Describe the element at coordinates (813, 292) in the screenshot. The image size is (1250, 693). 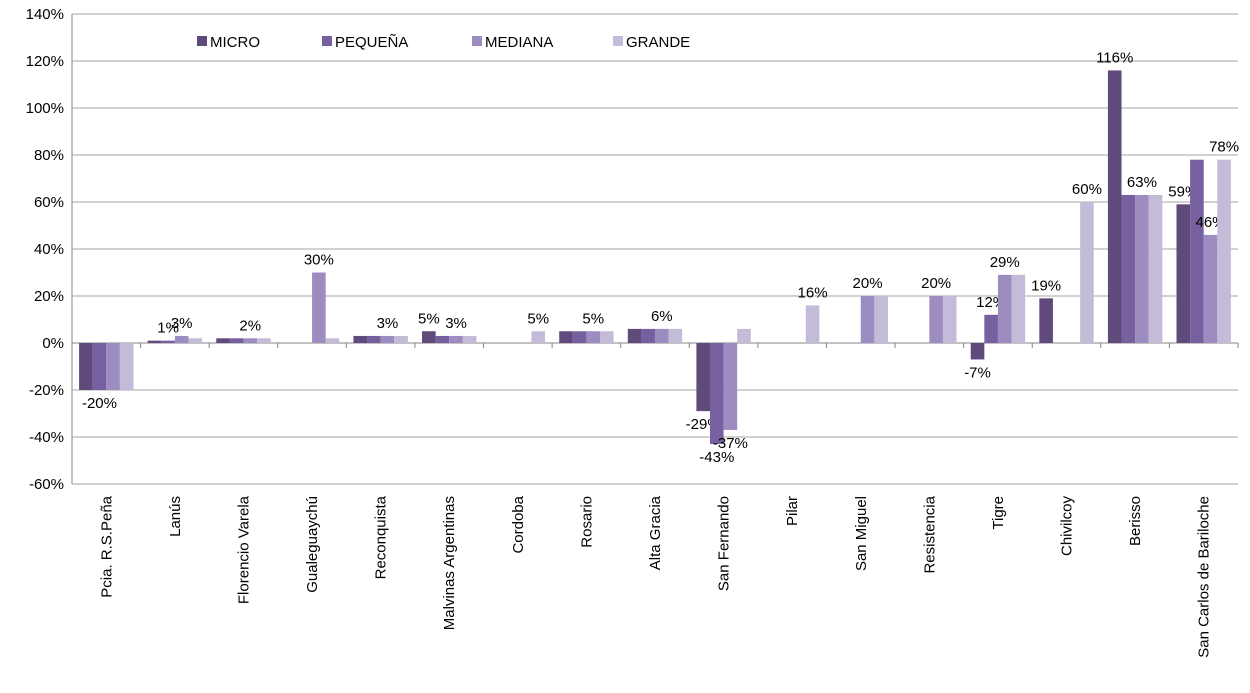
I see `data-label: 16%` at that location.